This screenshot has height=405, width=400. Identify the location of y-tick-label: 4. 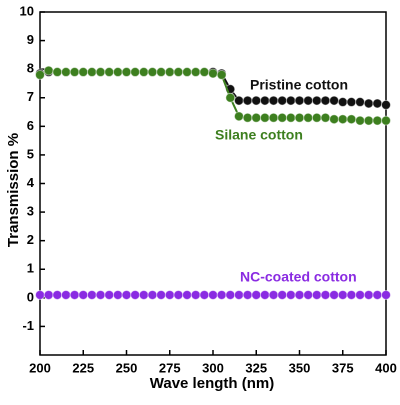
(31, 182).